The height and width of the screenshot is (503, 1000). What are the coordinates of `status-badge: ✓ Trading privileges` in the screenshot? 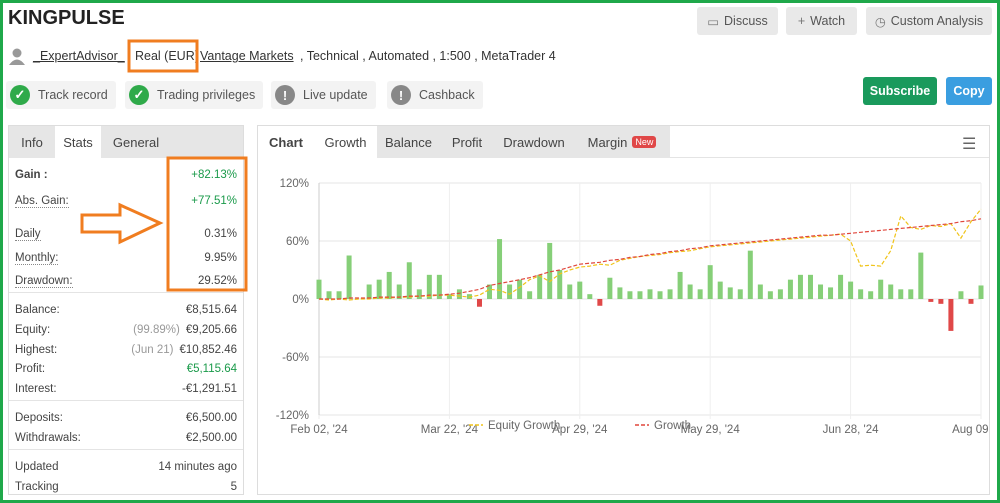 It's located at (194, 95).